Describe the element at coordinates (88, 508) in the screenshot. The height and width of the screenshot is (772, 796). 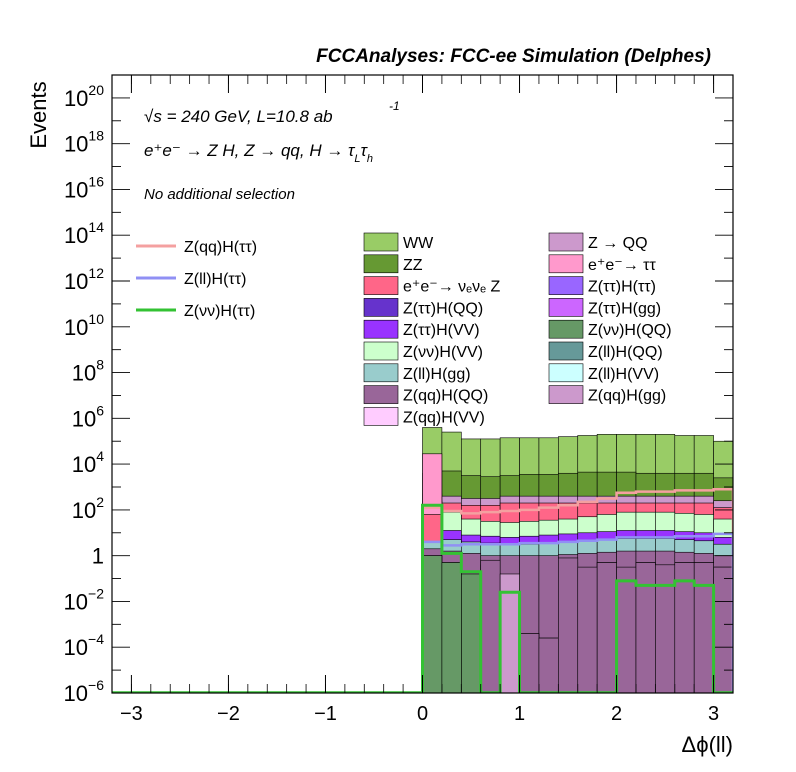
I see `y-tick-label: 10²` at that location.